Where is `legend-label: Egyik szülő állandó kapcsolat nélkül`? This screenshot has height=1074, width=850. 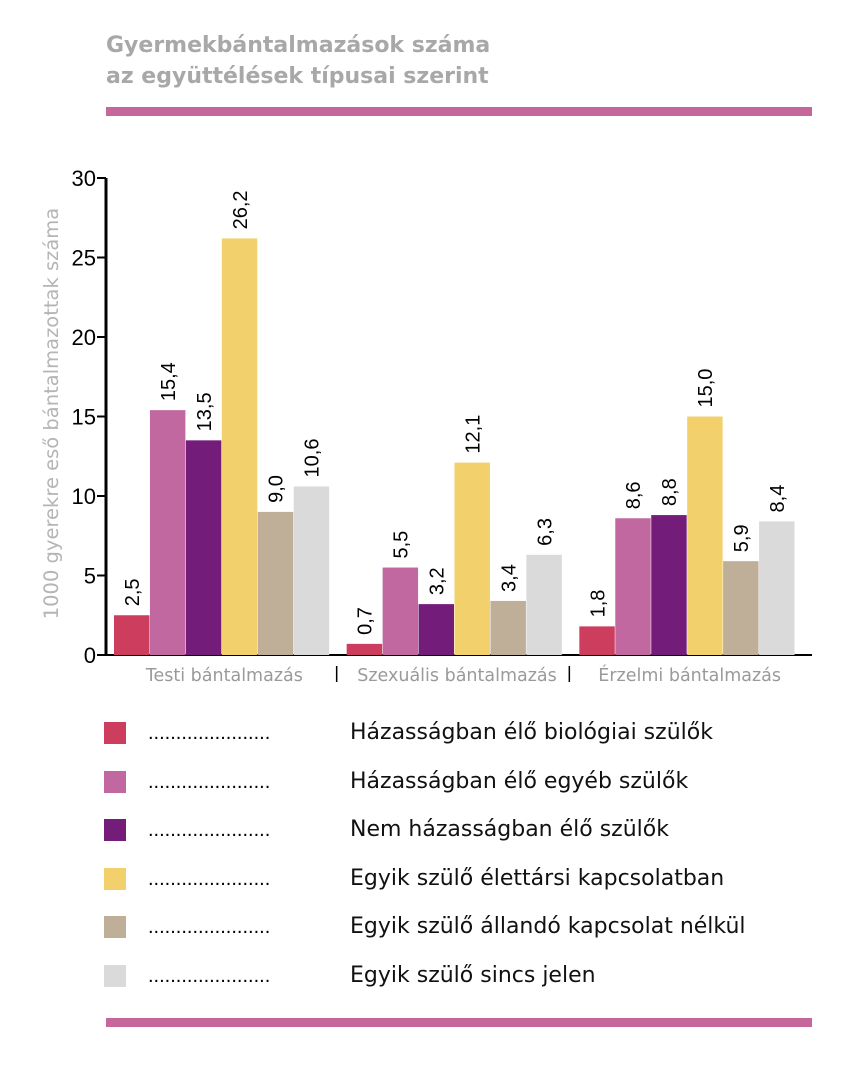
legend-label: Egyik szülő állandó kapcsolat nélkül is located at coordinates (548, 927).